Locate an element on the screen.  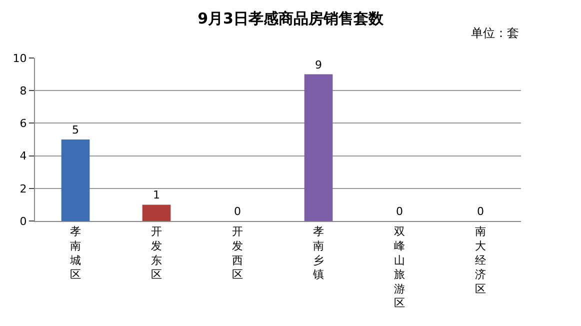
y-tick-label: 0 is located at coordinates (23, 221).